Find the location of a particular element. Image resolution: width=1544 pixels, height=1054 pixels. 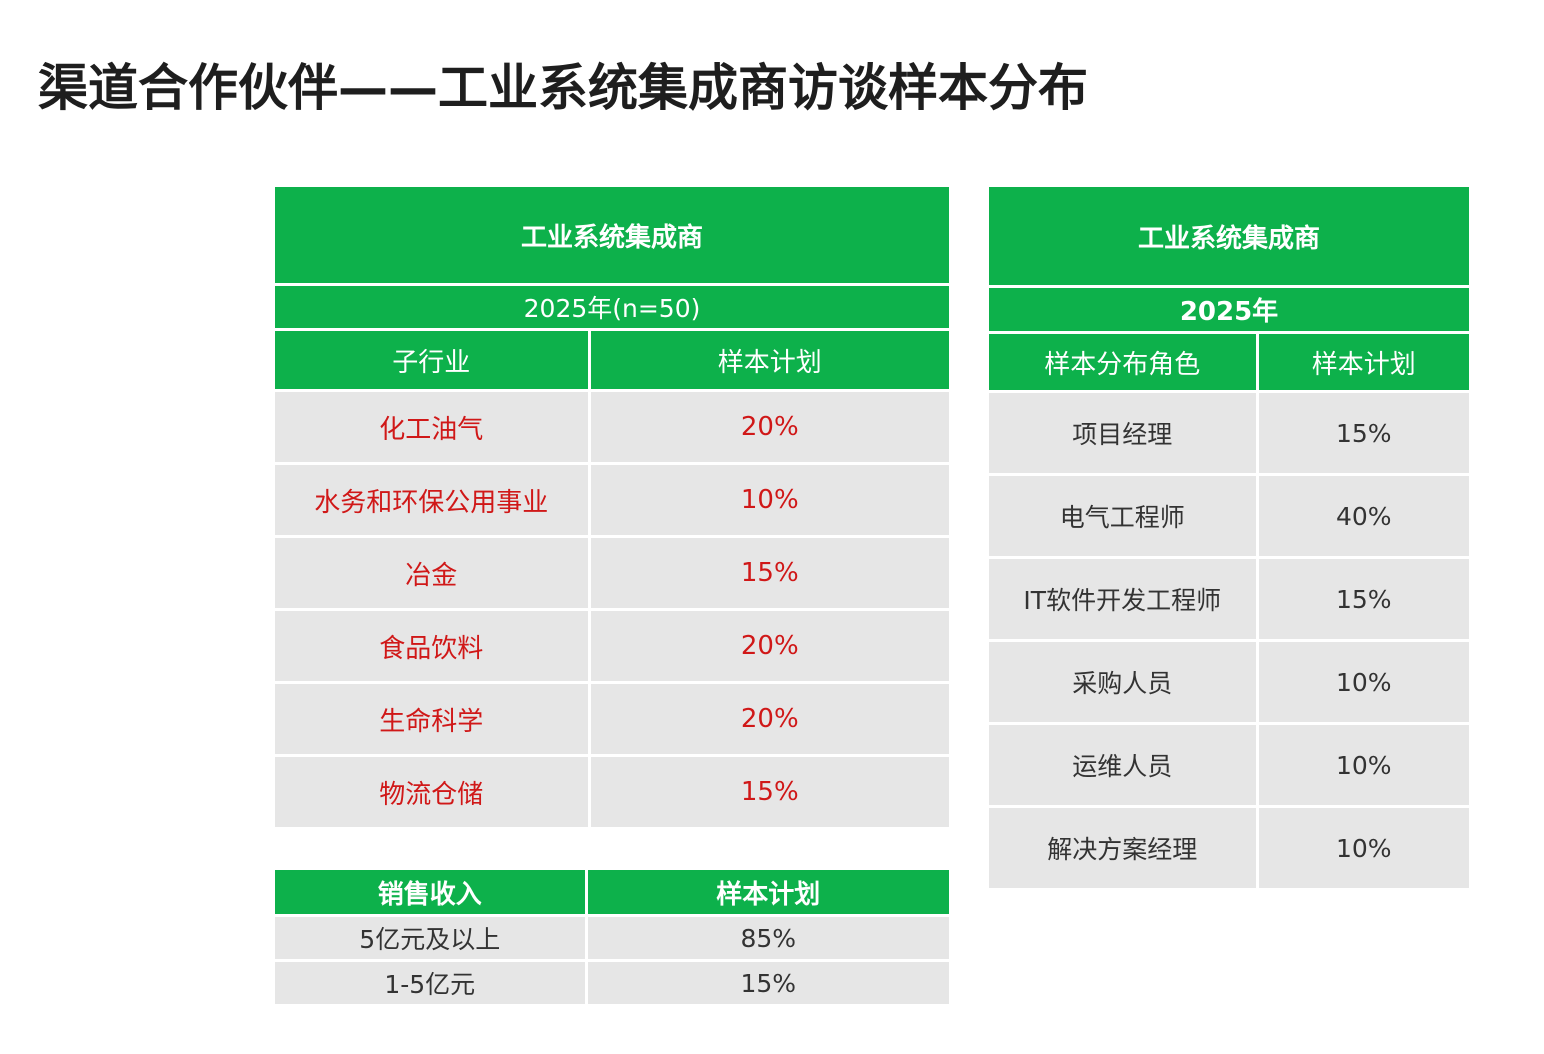

subindustry-name: 冶金 is located at coordinates (433, 573).